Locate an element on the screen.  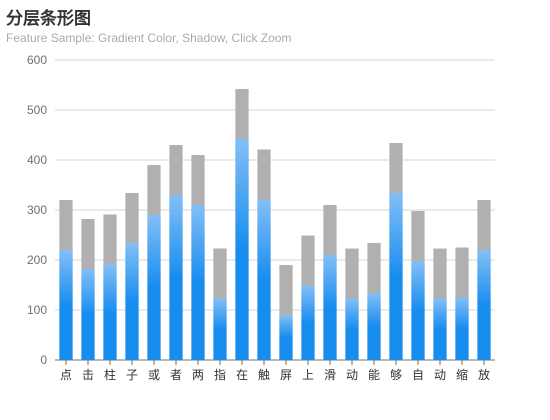
y-tick-label: 300 is located at coordinates (37, 210).